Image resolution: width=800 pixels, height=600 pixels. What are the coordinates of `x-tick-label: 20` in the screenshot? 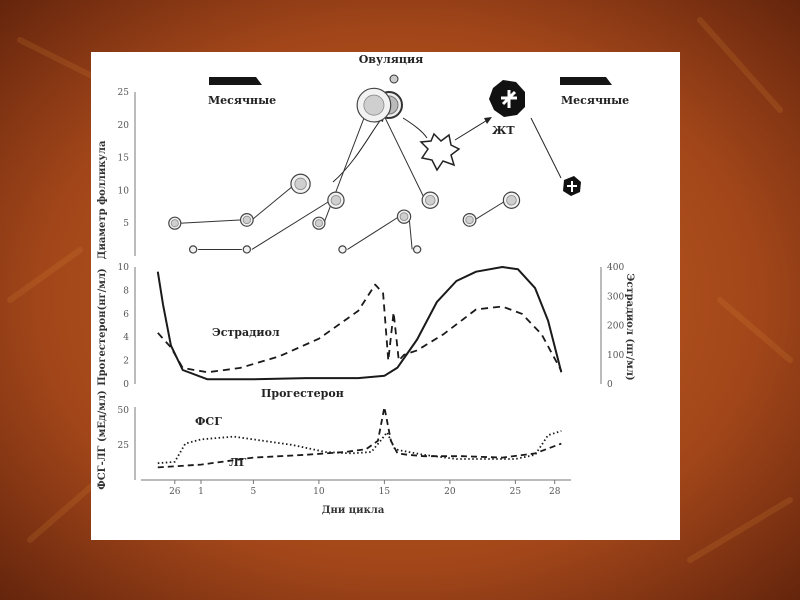 It's located at (450, 492).